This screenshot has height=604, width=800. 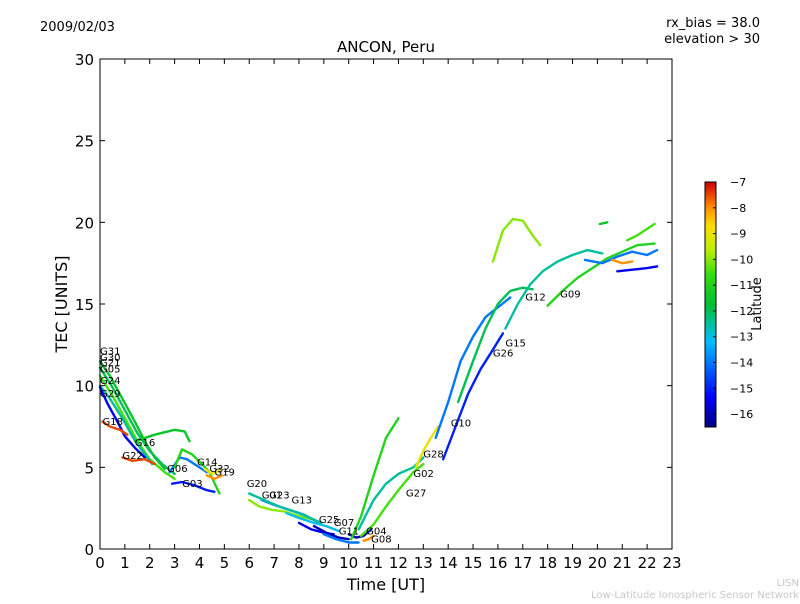 I want to click on satellite-label-g16: G16, so click(x=145, y=443).